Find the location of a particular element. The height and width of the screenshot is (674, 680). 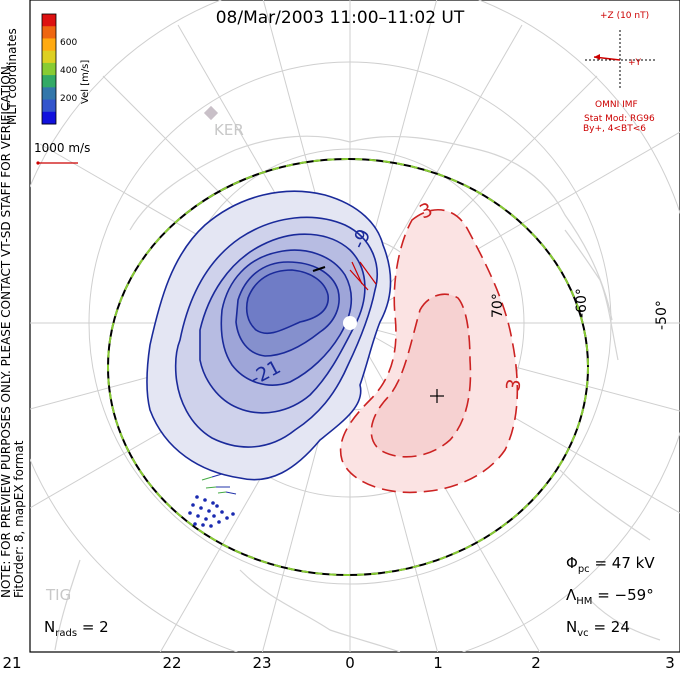

station-ker-marker is located at coordinates (211, 113).